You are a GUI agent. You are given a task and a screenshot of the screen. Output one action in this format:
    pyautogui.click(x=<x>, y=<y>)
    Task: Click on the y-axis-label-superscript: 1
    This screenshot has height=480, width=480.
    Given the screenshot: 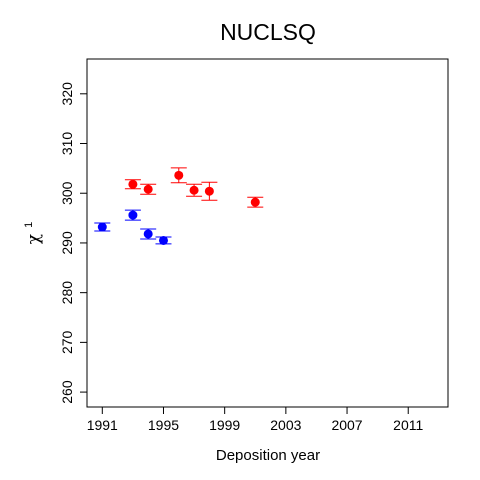 What is the action you would take?
    pyautogui.click(x=29, y=225)
    